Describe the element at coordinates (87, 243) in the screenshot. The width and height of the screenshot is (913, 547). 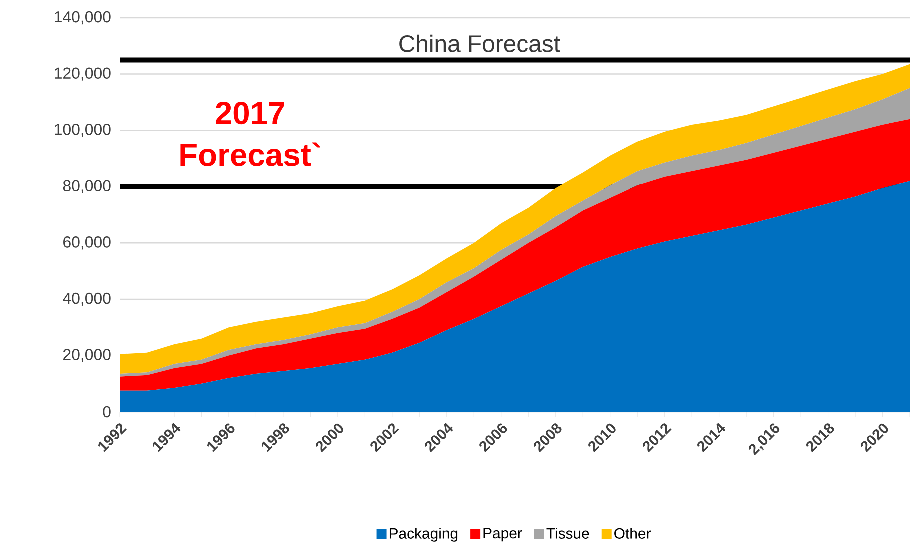
I see `y-tick-label: 60,000` at that location.